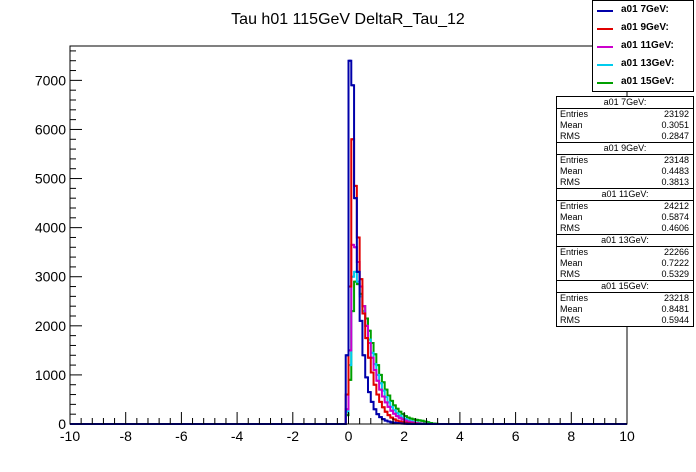  I want to click on x-tick-label: -4, so click(237, 436).